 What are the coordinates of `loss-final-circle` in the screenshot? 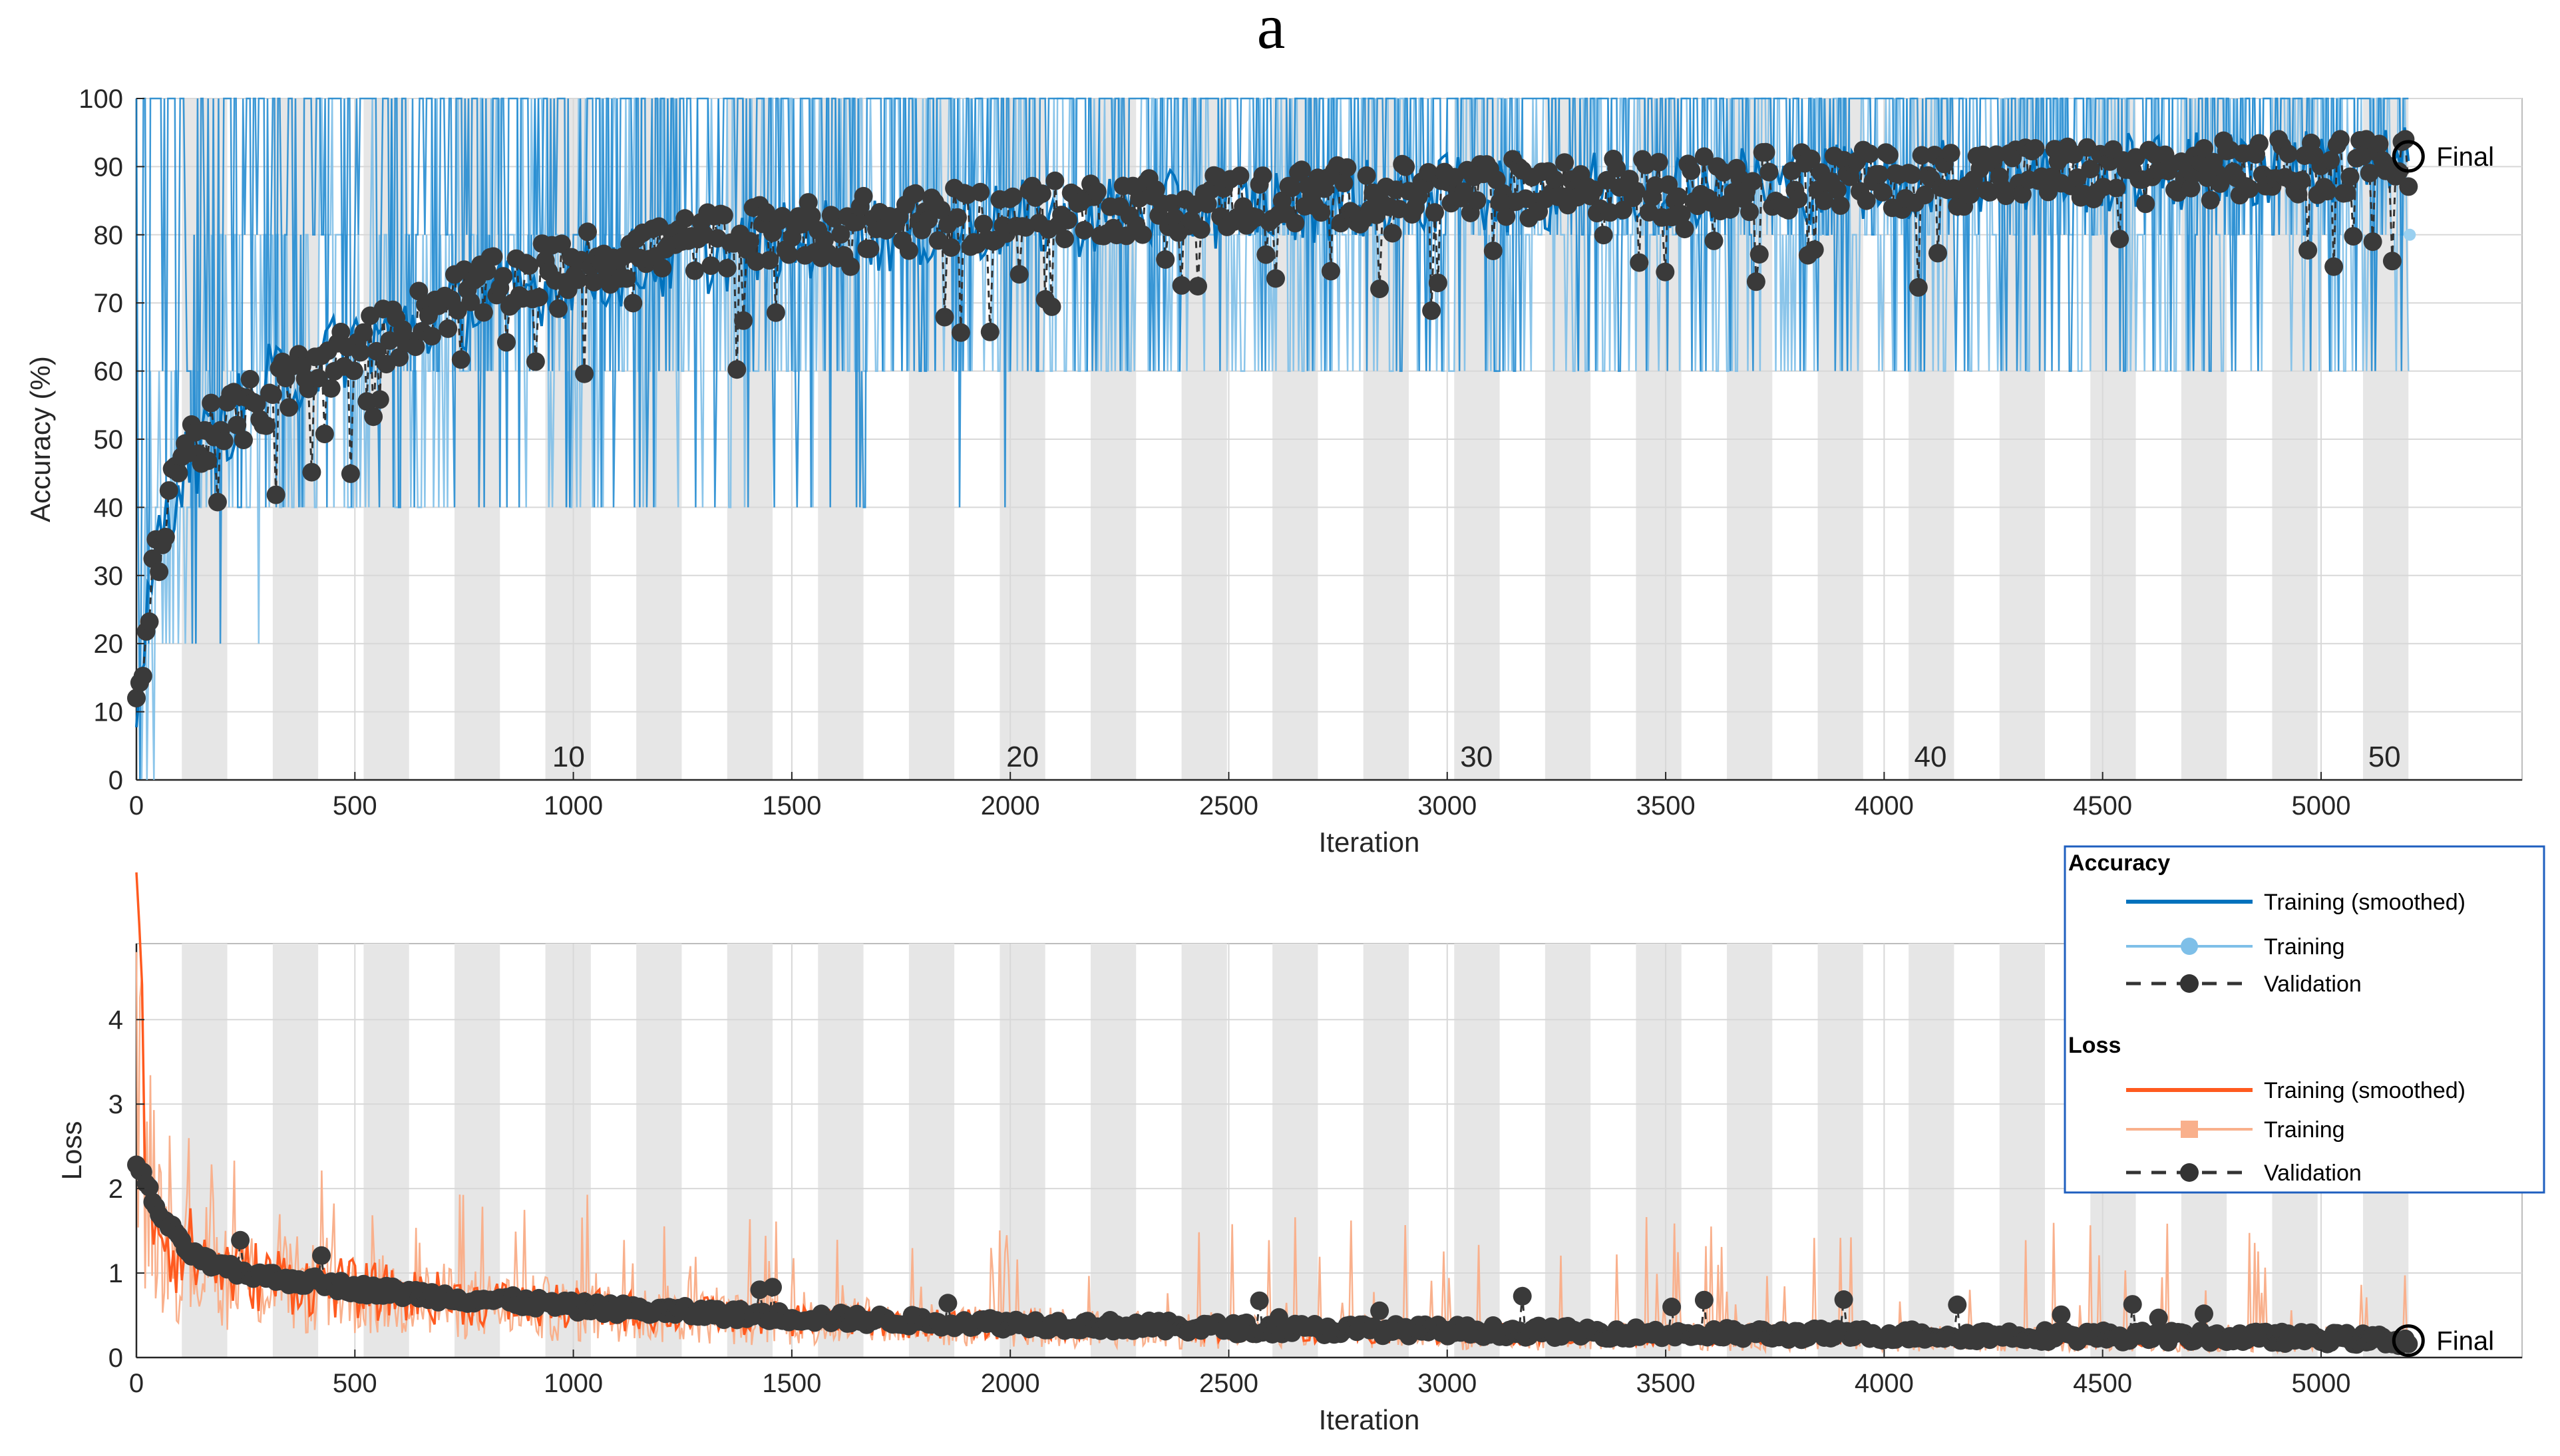 It's located at (2408, 1341).